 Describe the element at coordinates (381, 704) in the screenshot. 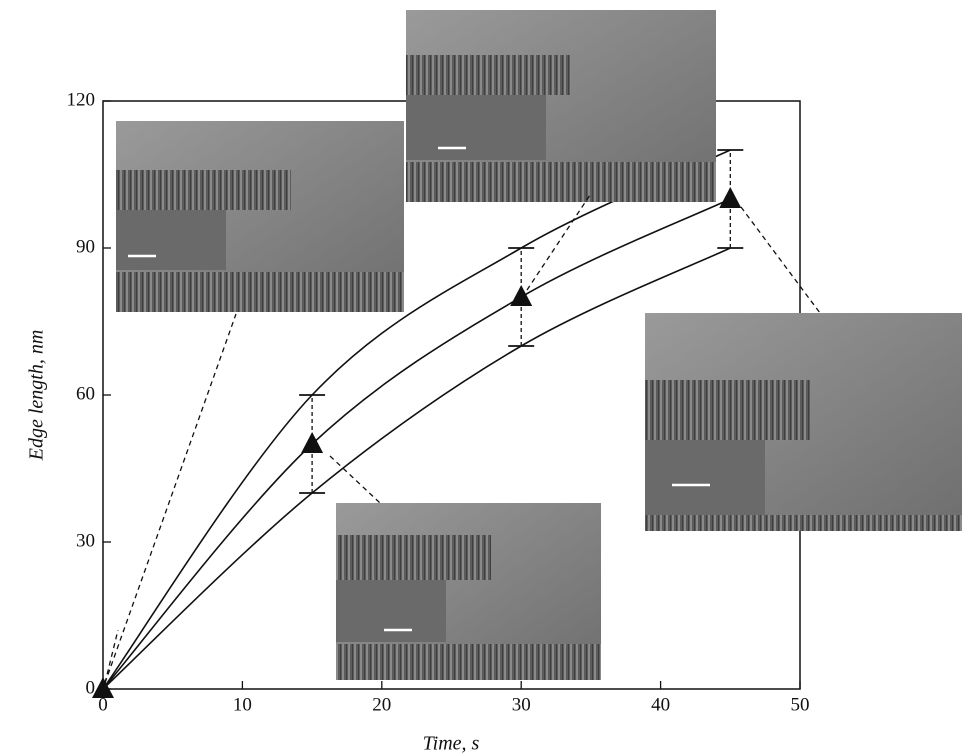

I see `x-tick-label: 20` at that location.